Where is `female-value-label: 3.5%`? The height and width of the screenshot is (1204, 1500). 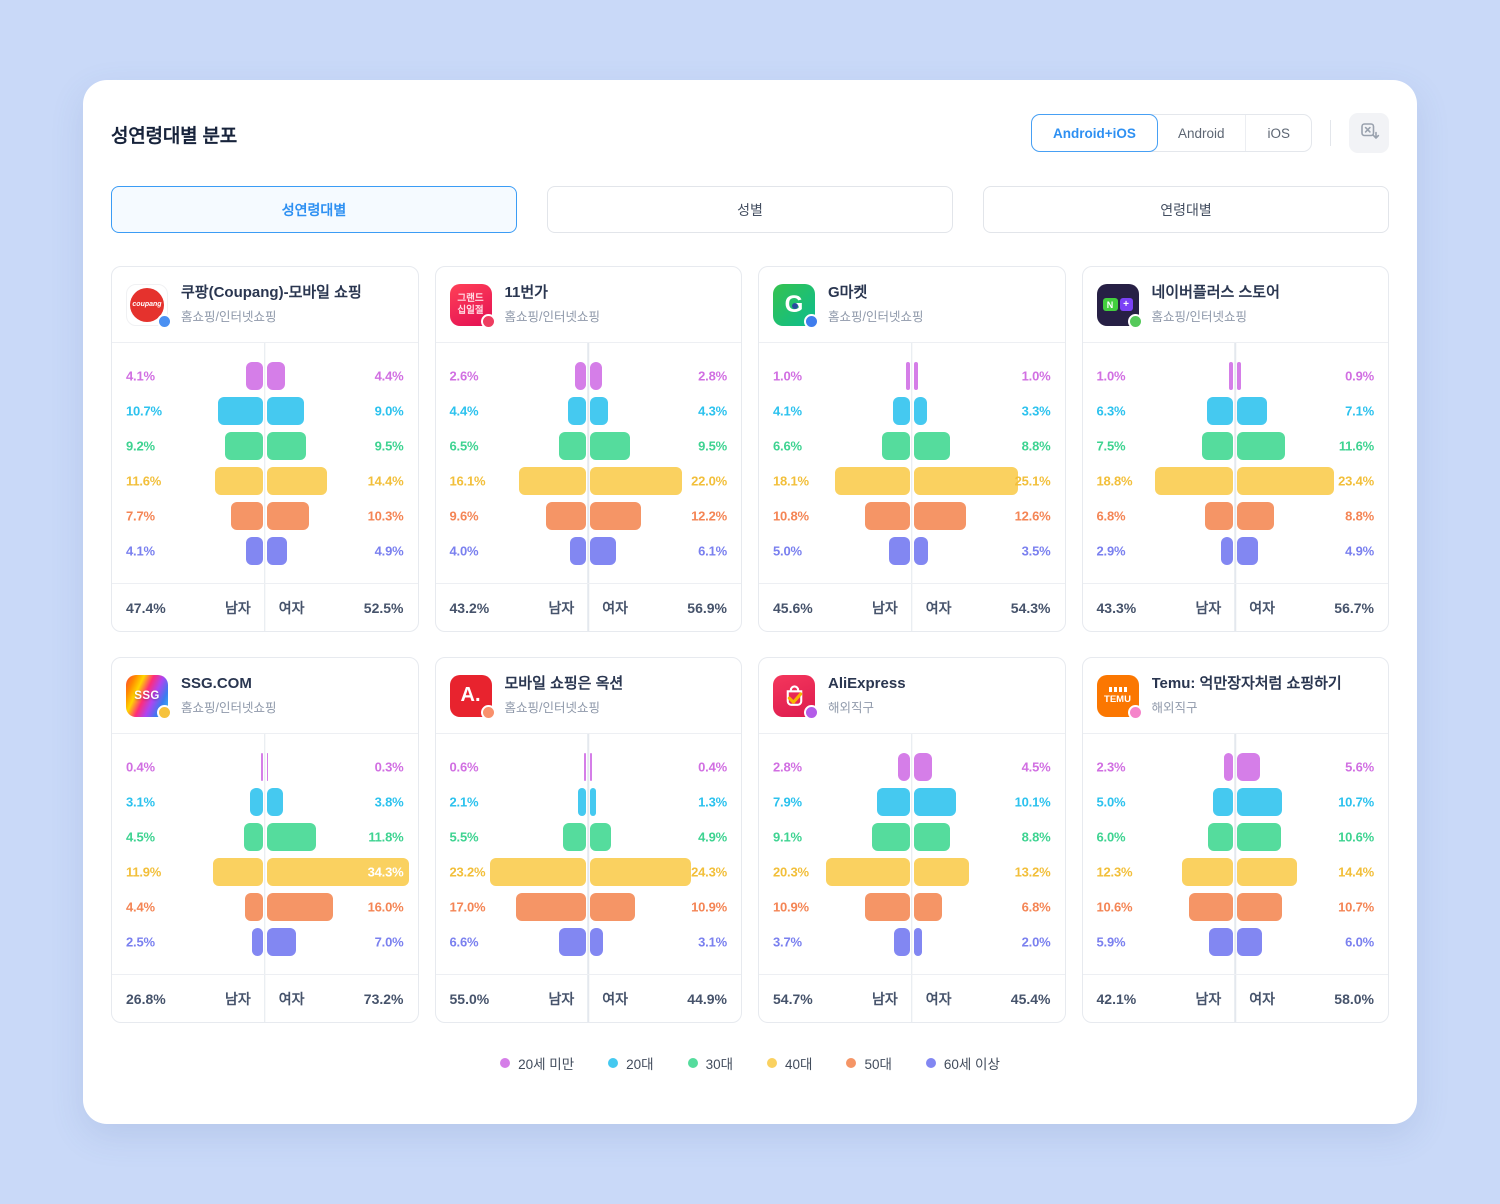 female-value-label: 3.5% is located at coordinates (1036, 550).